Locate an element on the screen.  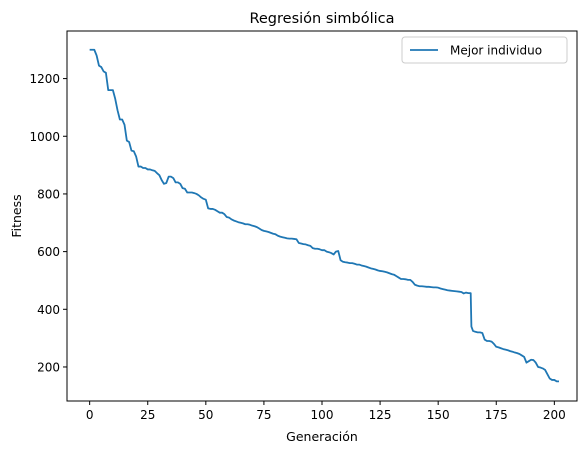
y-tick-label: 200 is located at coordinates (48, 367).